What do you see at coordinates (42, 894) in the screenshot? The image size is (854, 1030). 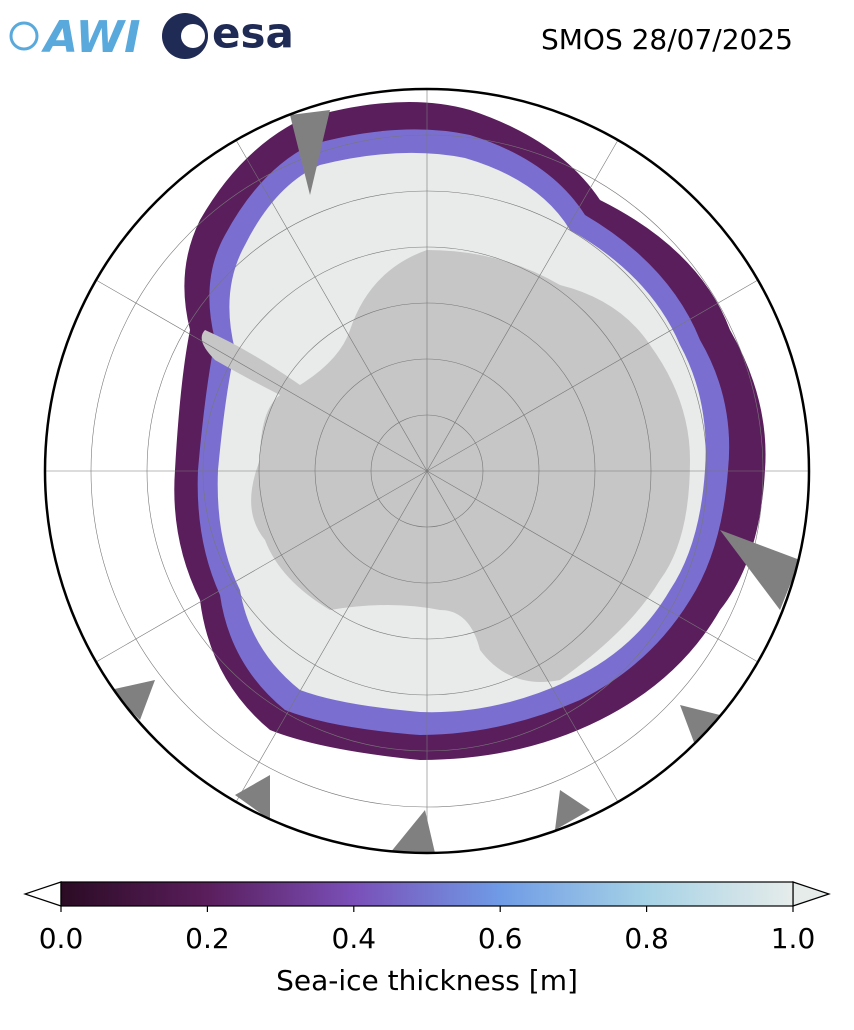 I see `colorbar-extend-low` at bounding box center [42, 894].